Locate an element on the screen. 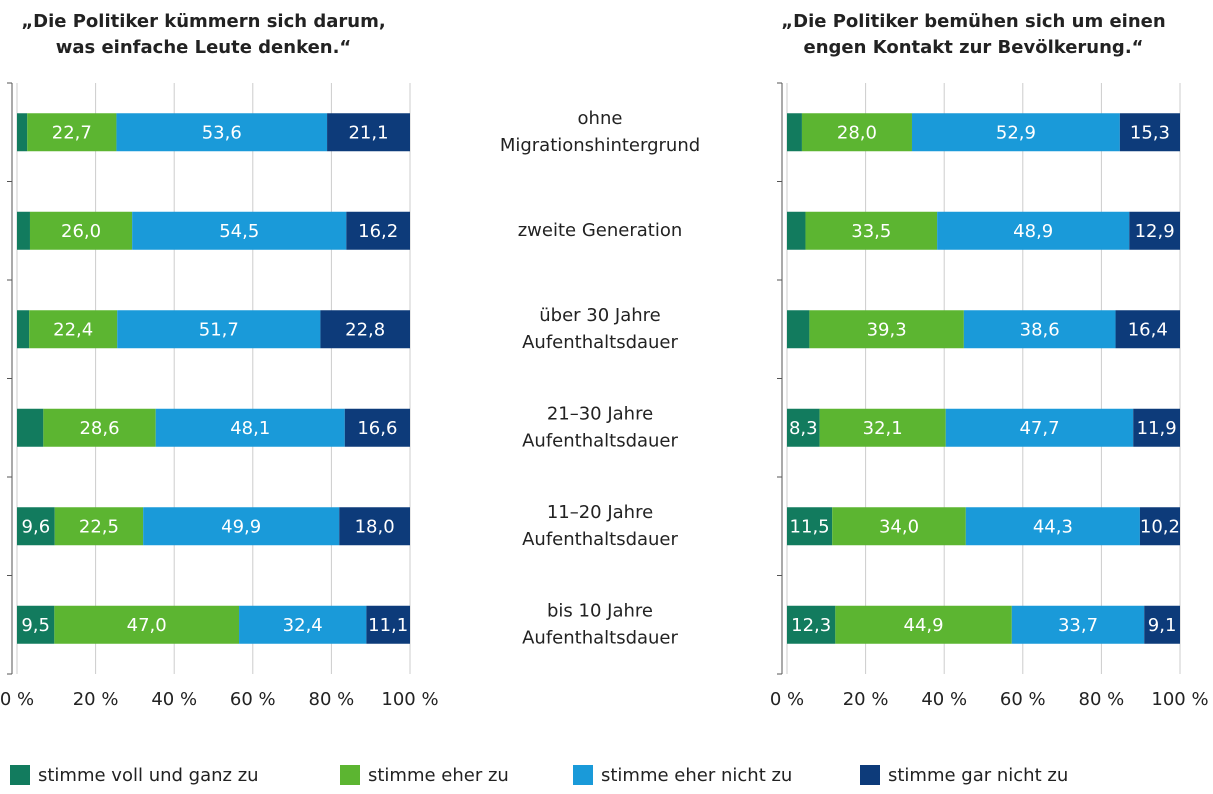 The height and width of the screenshot is (794, 1213). data-label: 22,4 is located at coordinates (73, 329).